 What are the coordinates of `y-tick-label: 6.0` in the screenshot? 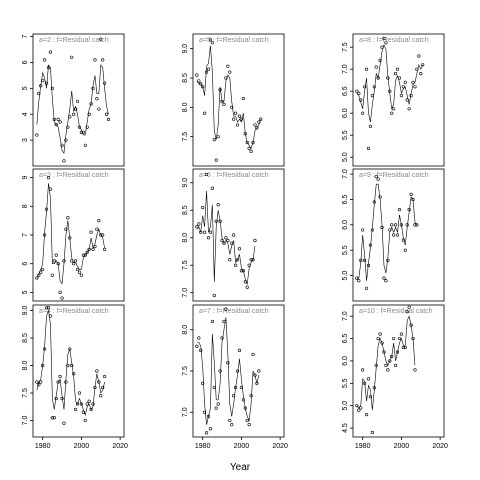 It's located at (345, 113).